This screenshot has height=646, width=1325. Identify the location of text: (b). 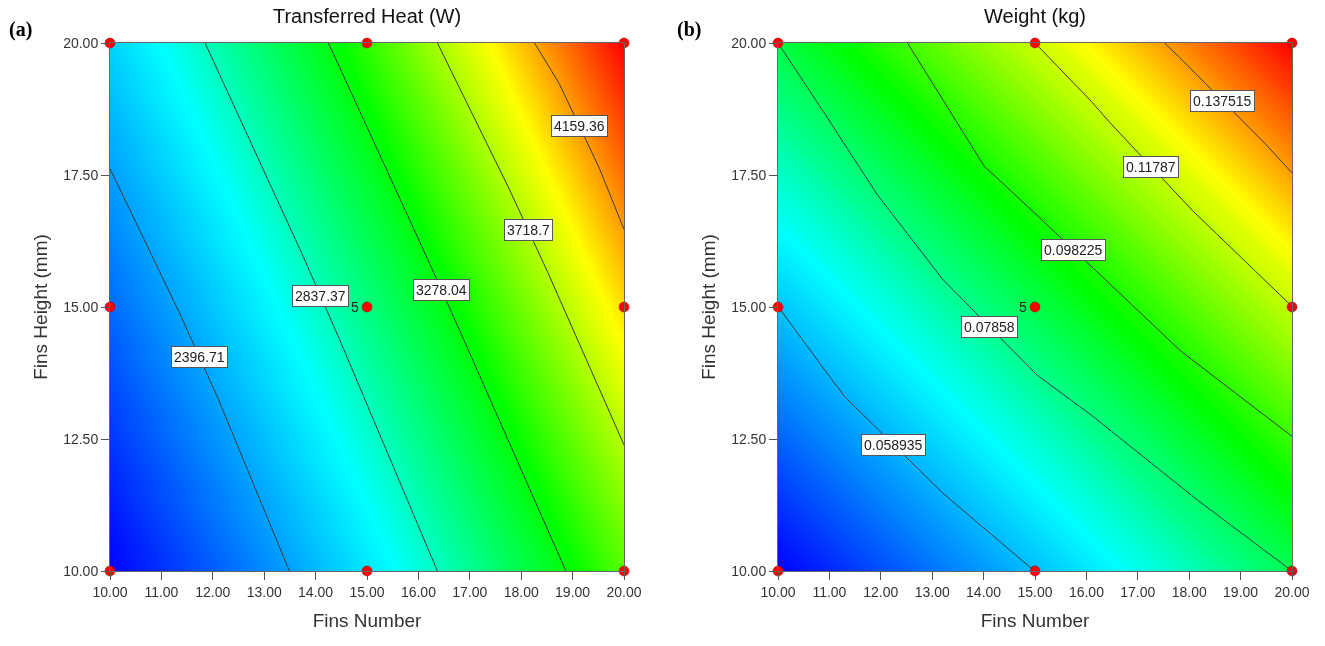
(689, 29).